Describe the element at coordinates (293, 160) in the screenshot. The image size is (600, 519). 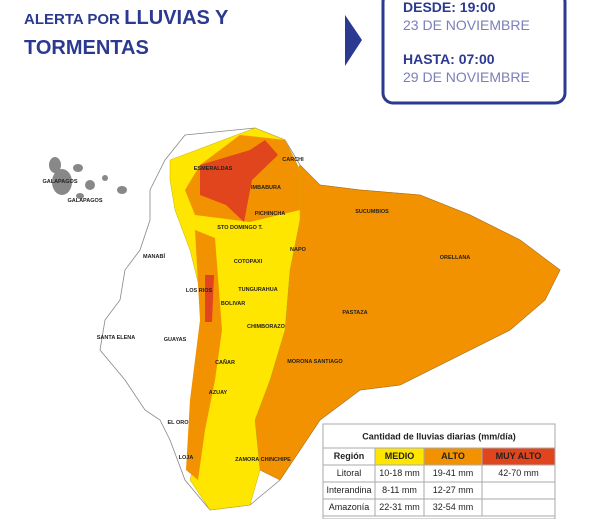
I see `map-label: CARCHI` at that location.